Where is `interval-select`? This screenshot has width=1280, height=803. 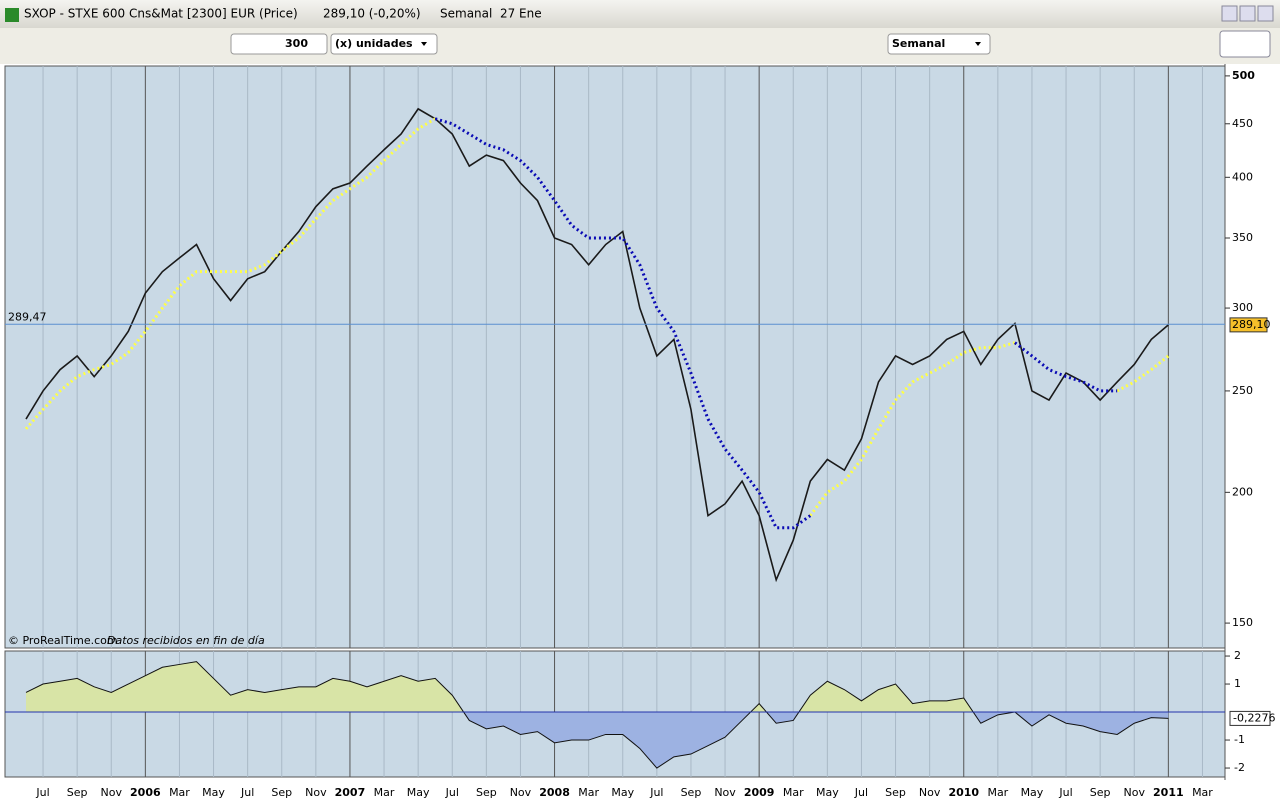 interval-select is located at coordinates (939, 44).